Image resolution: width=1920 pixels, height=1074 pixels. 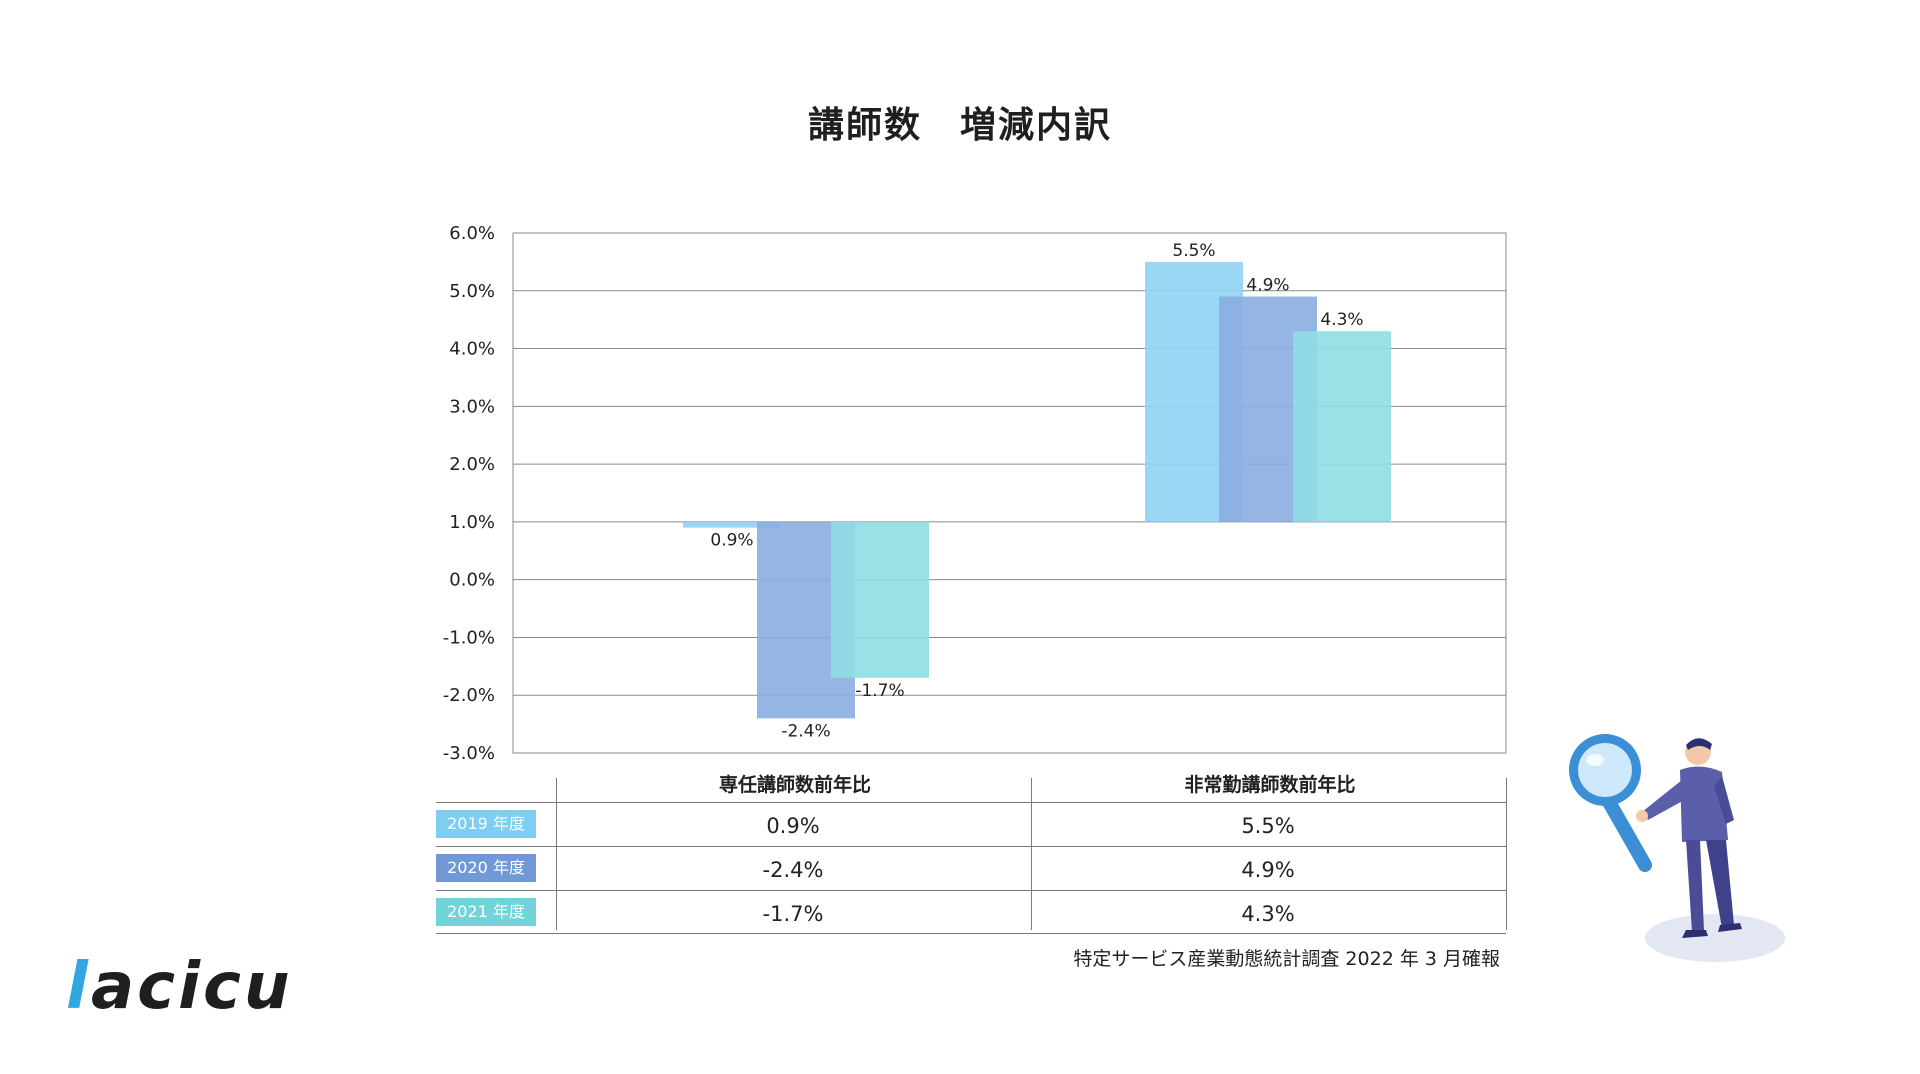 I want to click on data-label: -2.4%, so click(x=805, y=731).